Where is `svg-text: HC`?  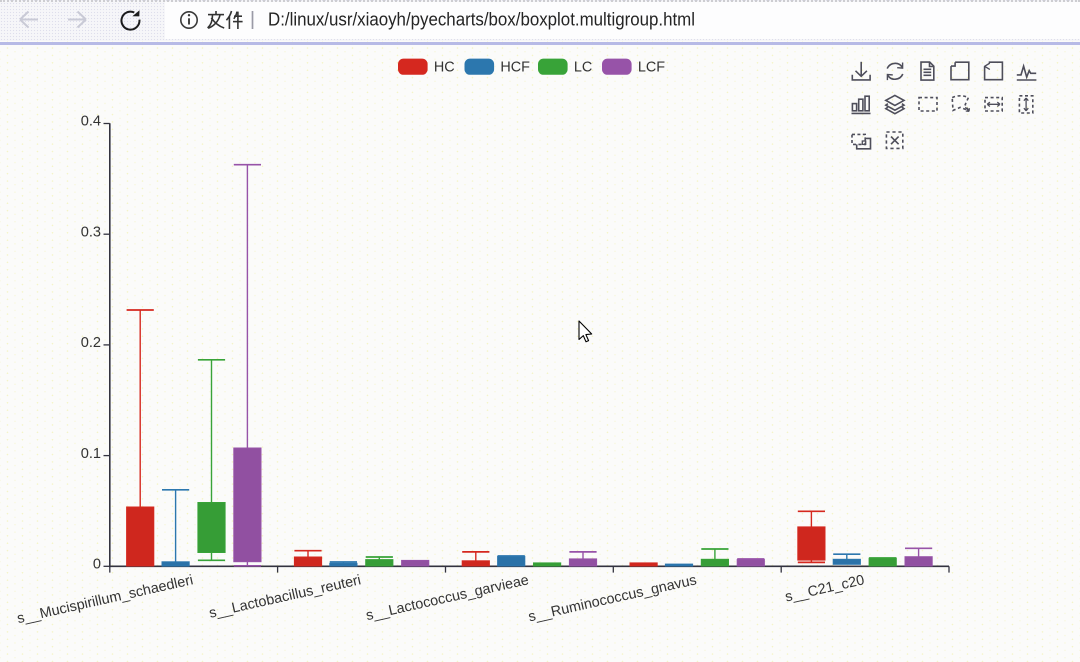 svg-text: HC is located at coordinates (444, 67).